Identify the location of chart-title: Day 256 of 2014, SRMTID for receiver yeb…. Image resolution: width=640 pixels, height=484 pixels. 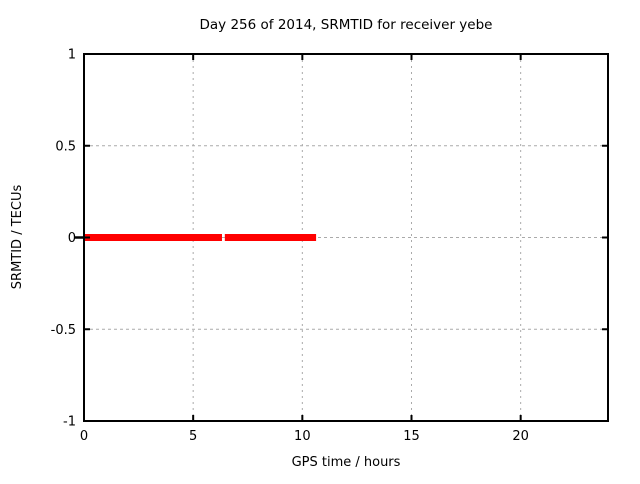
(346, 25).